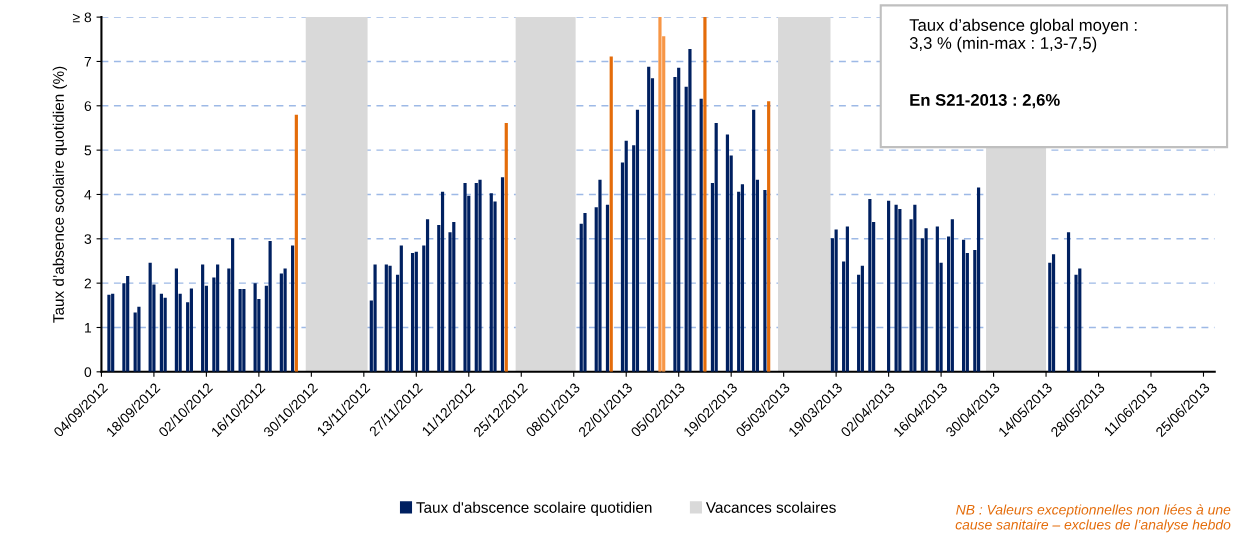 This screenshot has height=535, width=1237. Describe the element at coordinates (1023, 35) in the screenshot. I see `annotation: Taux d’absence global moyen : 3,3 % (min-max : 1,3-7,5)` at that location.